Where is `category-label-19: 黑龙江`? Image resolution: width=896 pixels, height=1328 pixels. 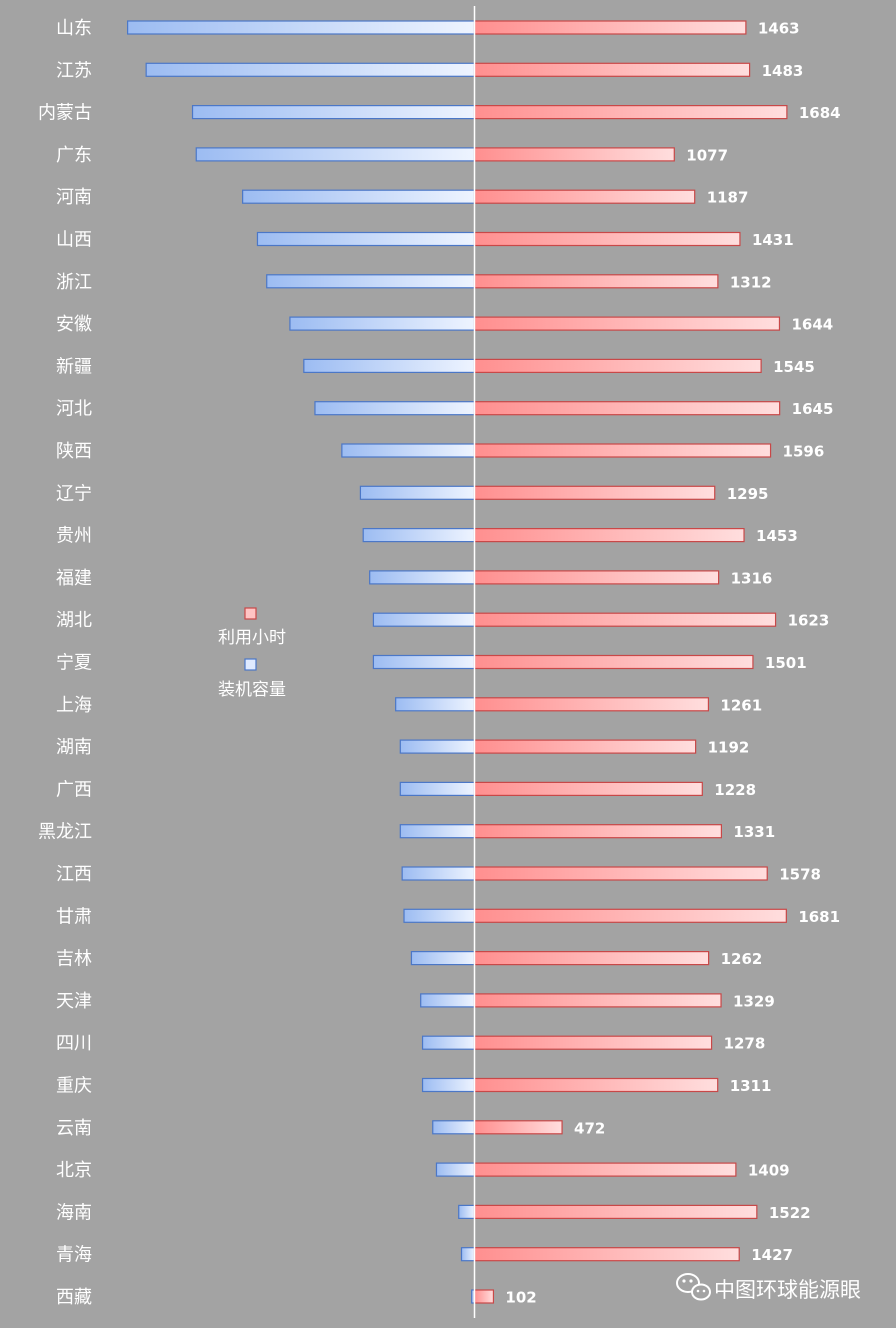 category-label-19: 黑龙江 is located at coordinates (65, 832).